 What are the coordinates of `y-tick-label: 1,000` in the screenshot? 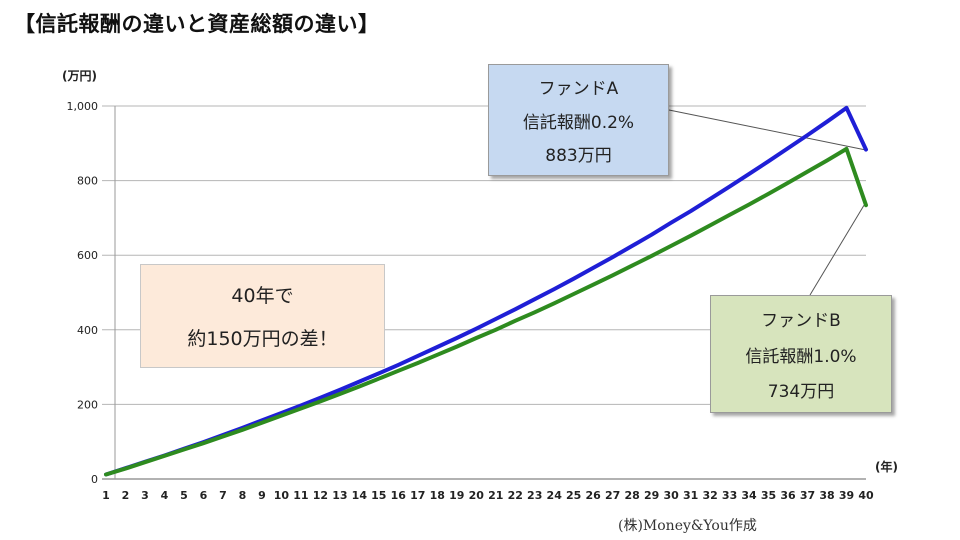 It's located at (83, 106).